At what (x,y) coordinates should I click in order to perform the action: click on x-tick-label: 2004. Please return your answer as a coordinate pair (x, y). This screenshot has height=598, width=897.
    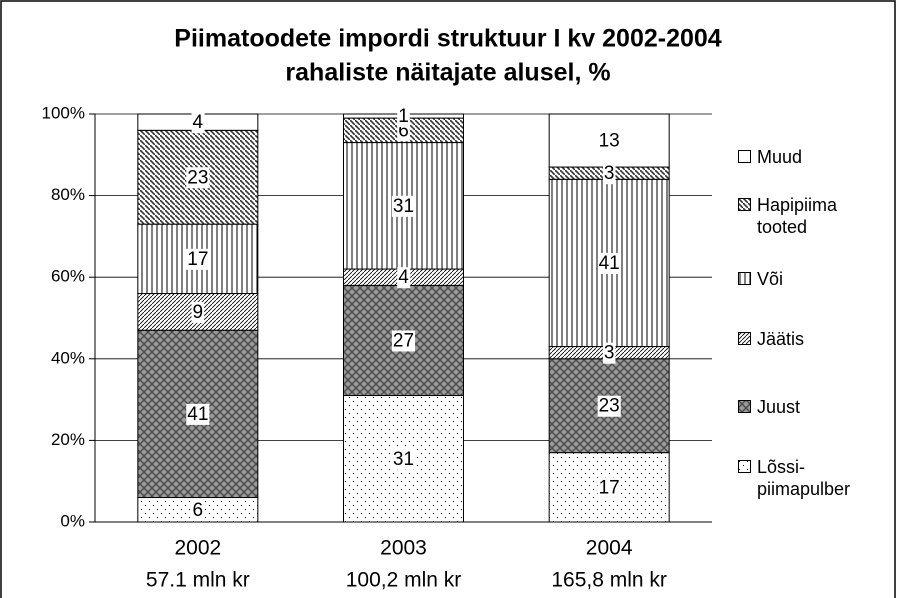
    Looking at the image, I should click on (609, 548).